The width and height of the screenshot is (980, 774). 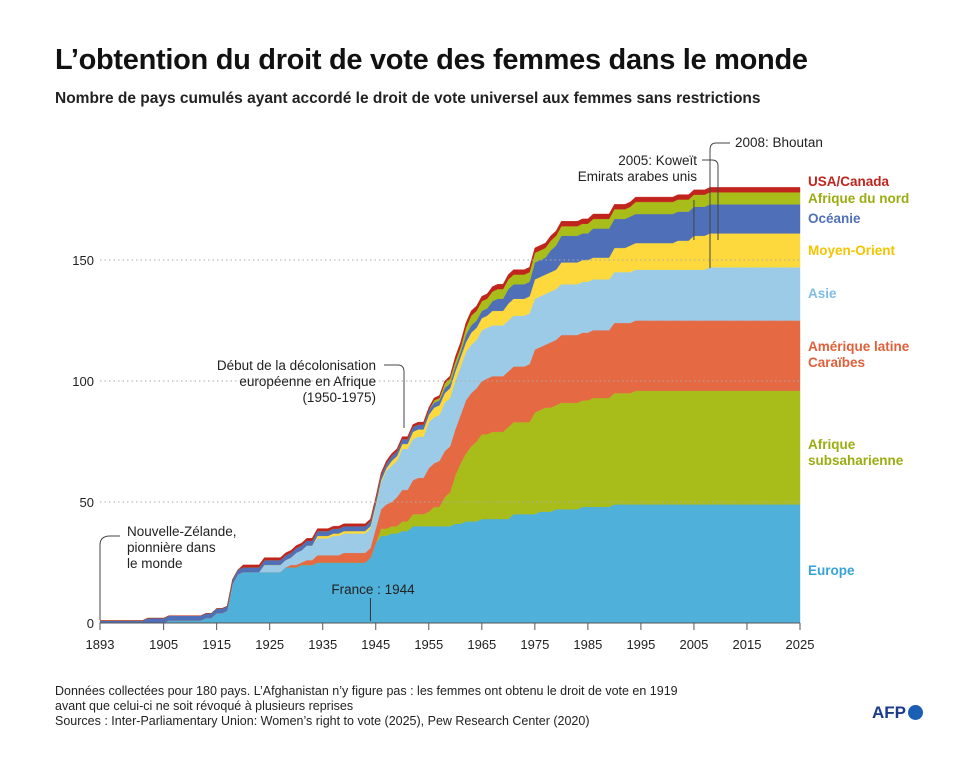 I want to click on series-label: Asie, so click(x=822, y=293).